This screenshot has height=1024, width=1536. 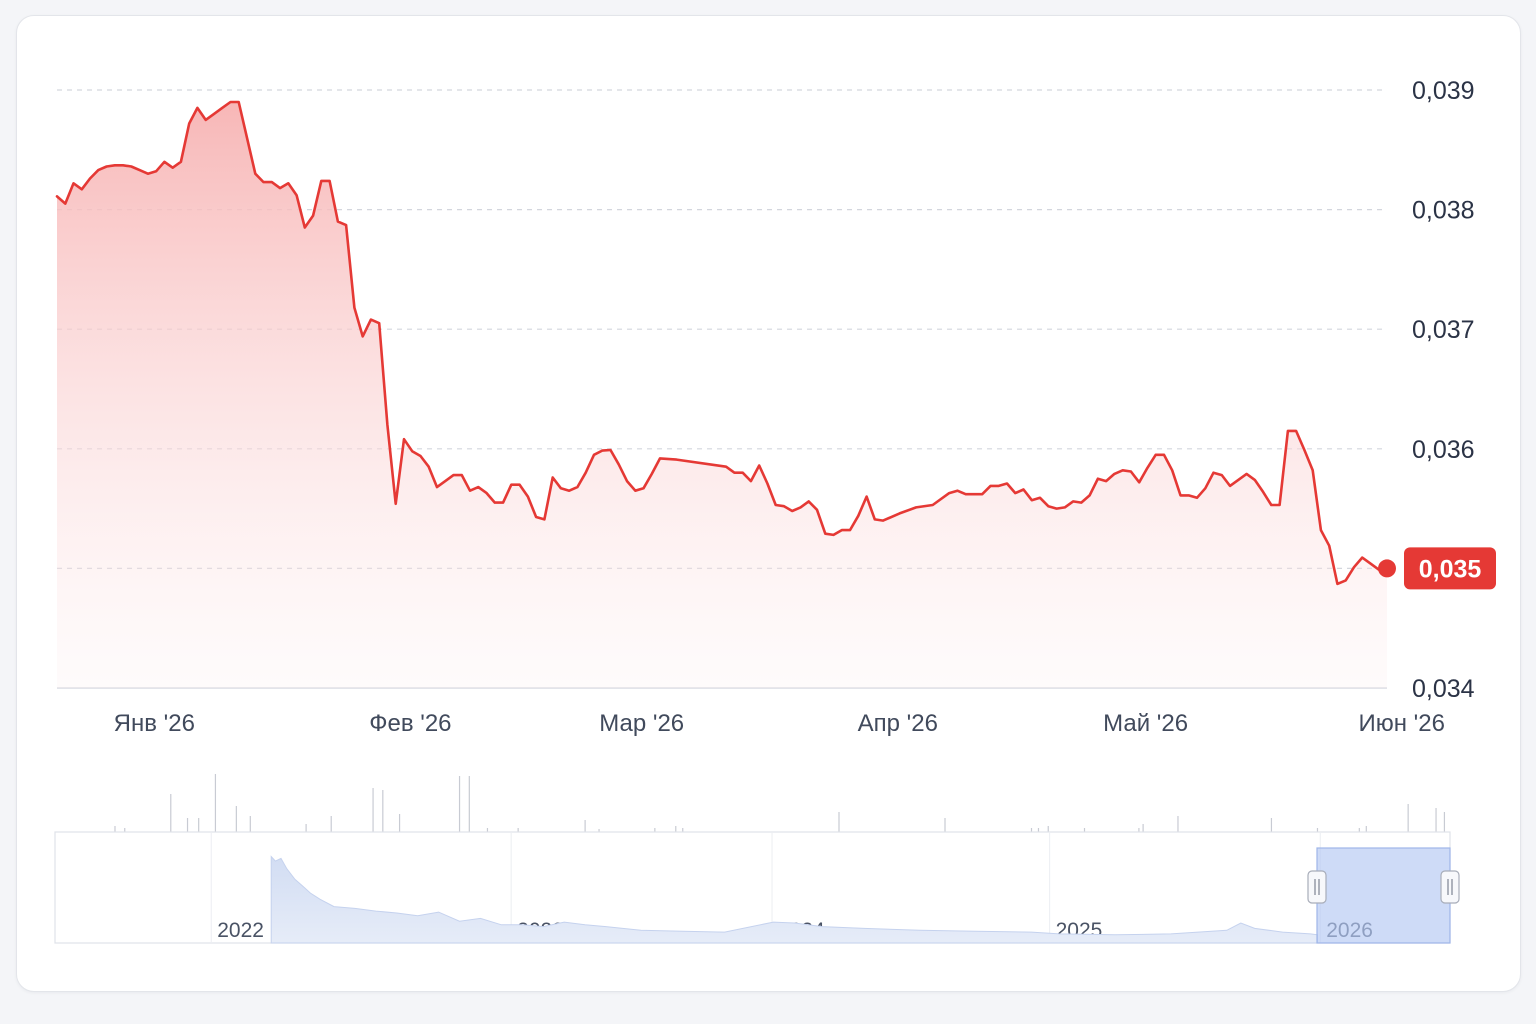 I want to click on y-tick-label: 0,037, so click(x=1443, y=330).